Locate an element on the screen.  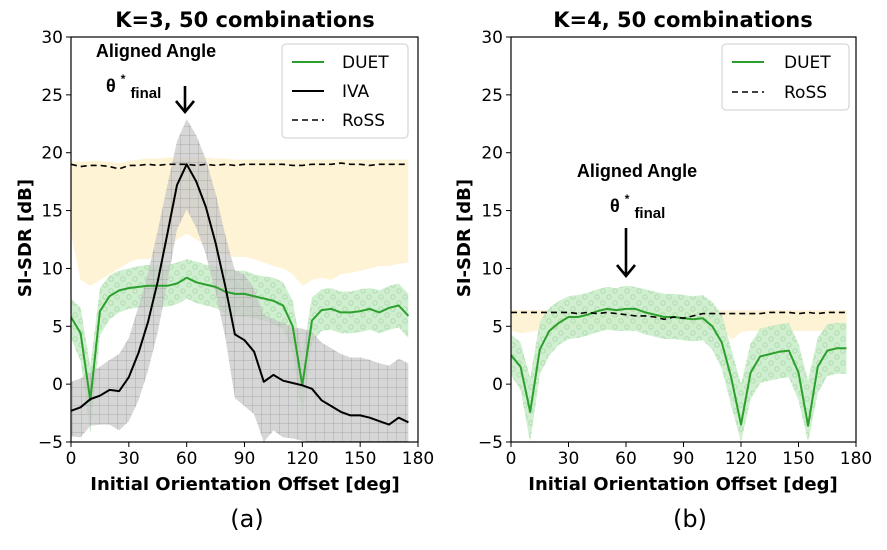
chart-title: K=3, 50 combinations is located at coordinates (245, 20).